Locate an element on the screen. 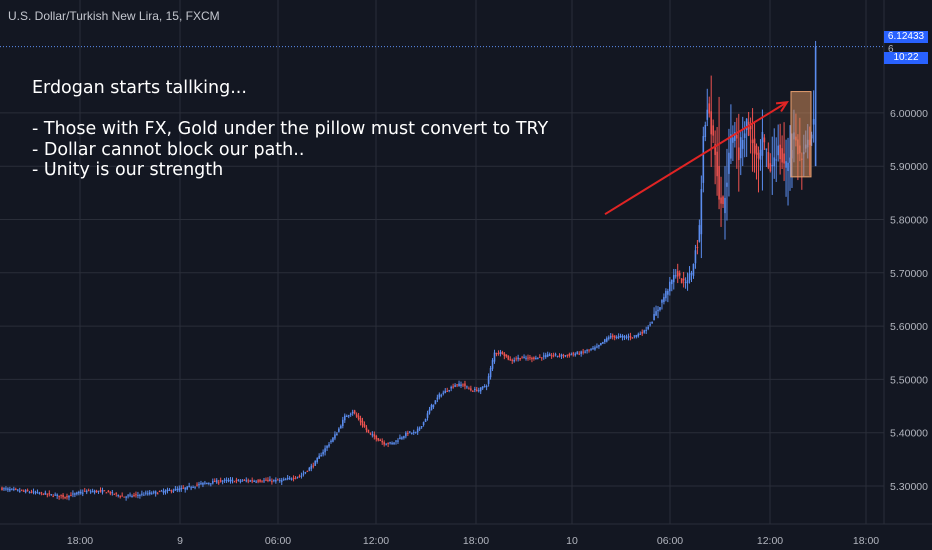 The image size is (932, 550). price-tick-label: 6.00000 is located at coordinates (909, 114).